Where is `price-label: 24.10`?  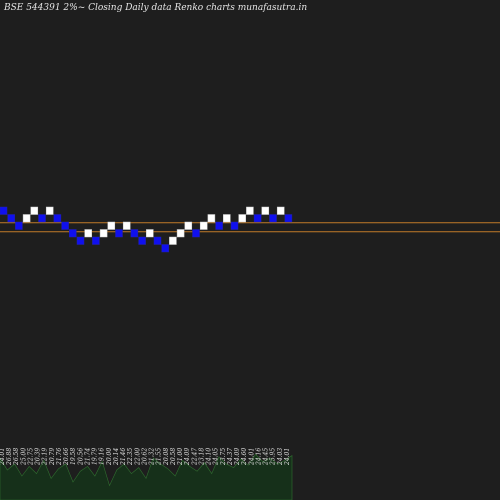 price-label: 24.10 is located at coordinates (209, 457).